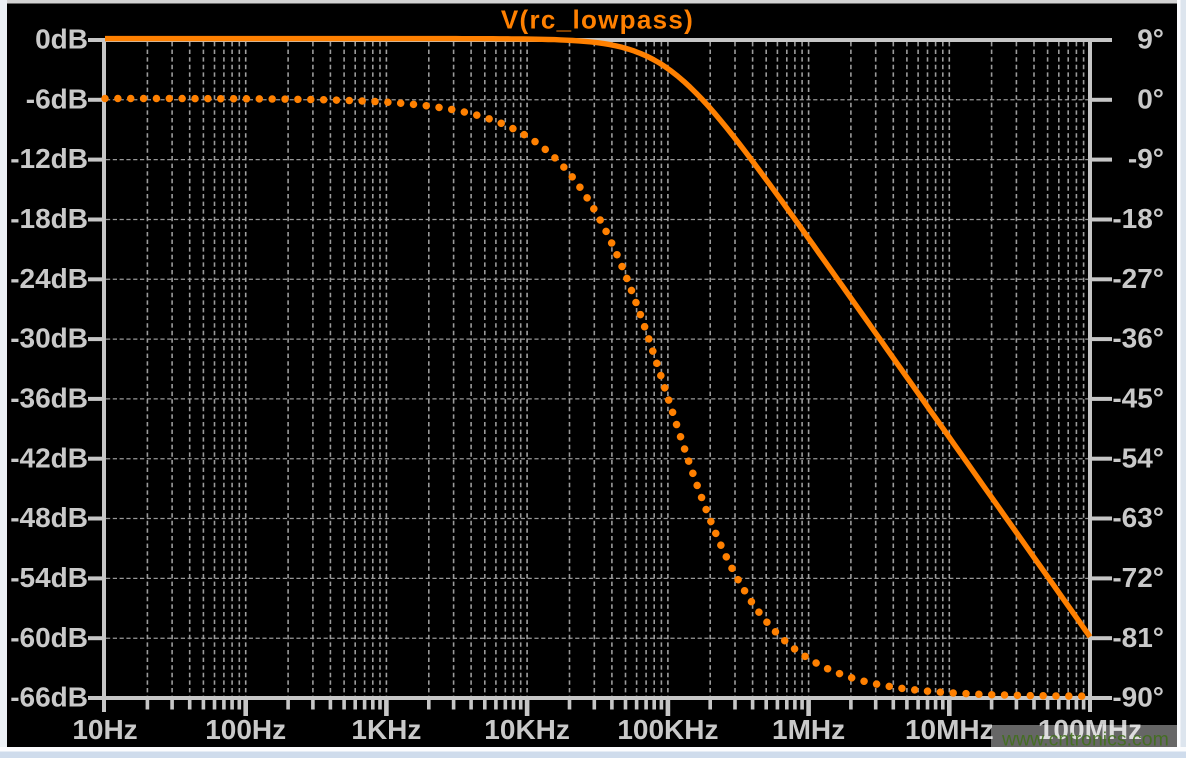  Describe the element at coordinates (1146, 158) in the screenshot. I see `svg-text: -9°` at that location.